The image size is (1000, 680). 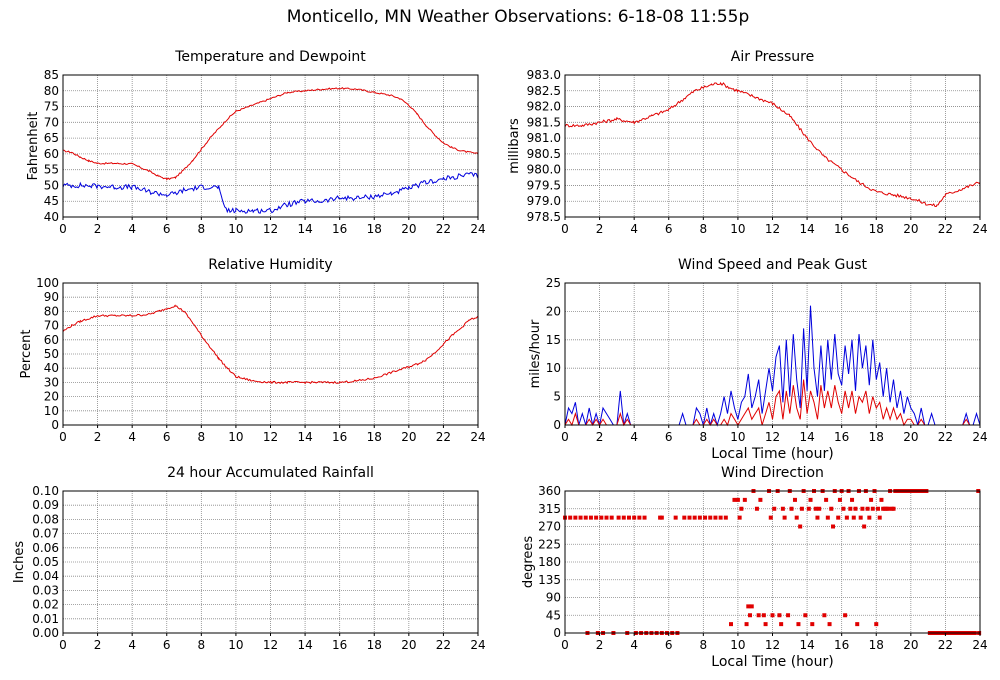 I want to click on y-tick-label: 0.07, so click(x=45, y=534).